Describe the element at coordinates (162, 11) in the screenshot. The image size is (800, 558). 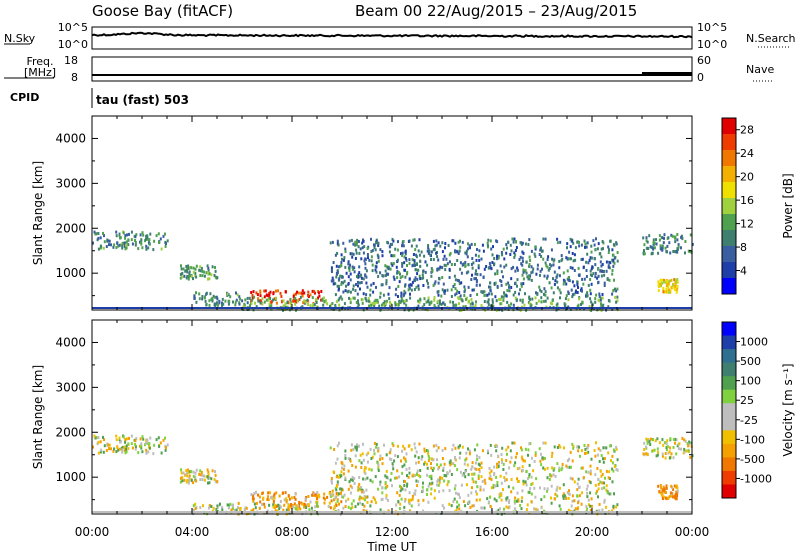
I see `station-title: Goose Bay (fitACF)` at that location.